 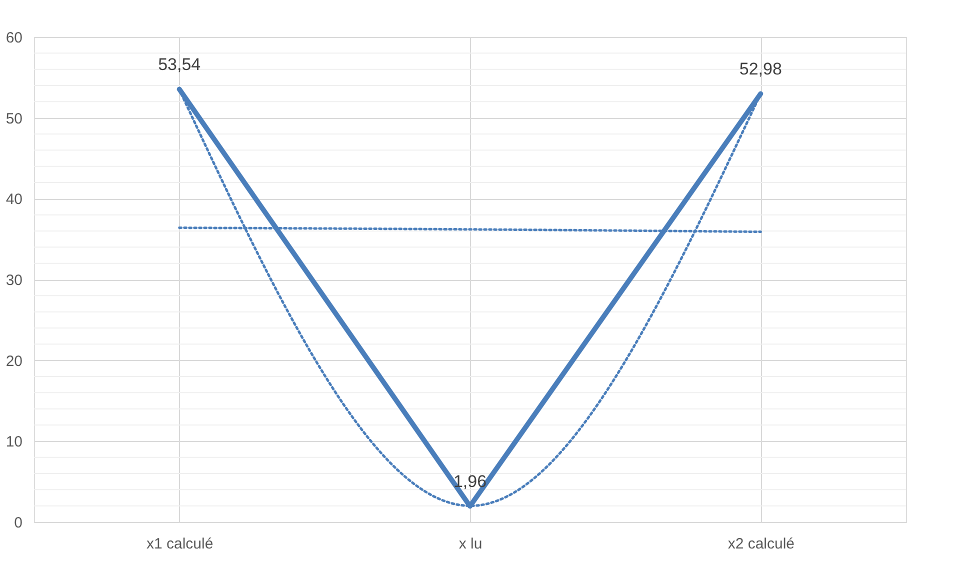 I want to click on y-tick-label: 0, so click(x=18, y=523).